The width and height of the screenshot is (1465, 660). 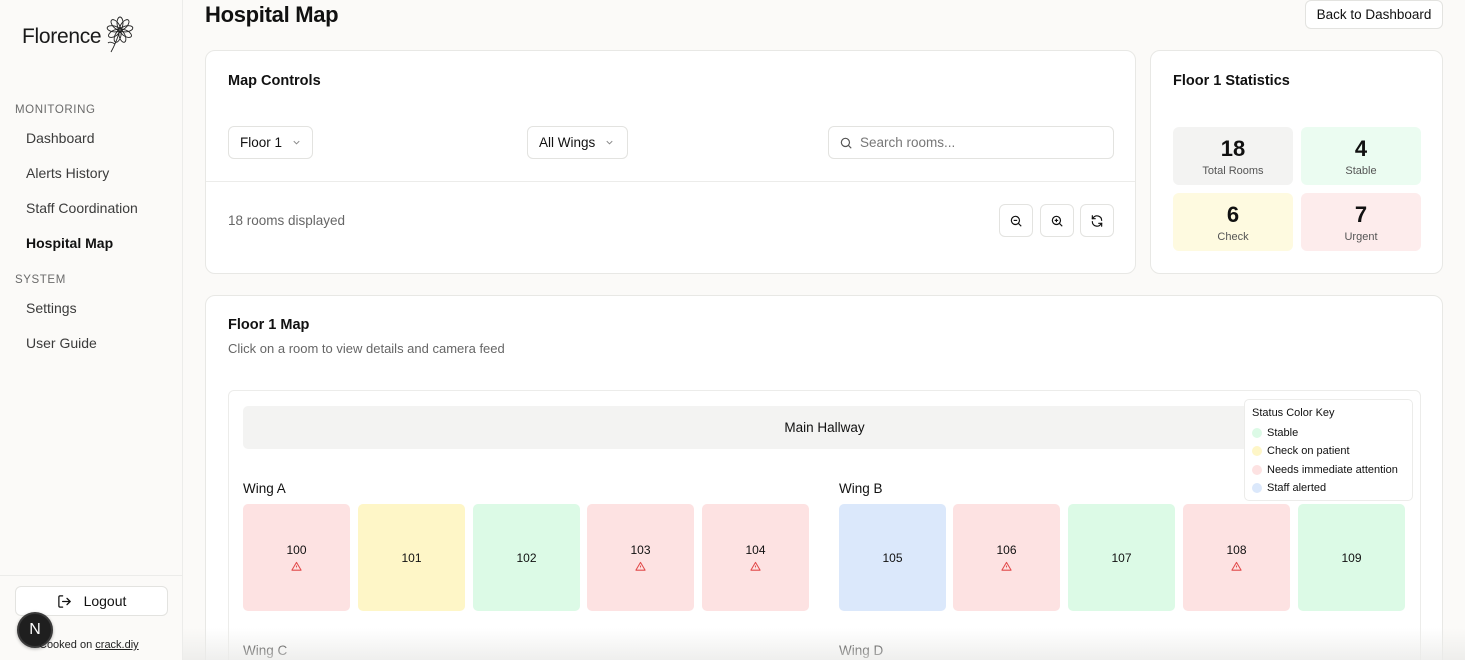 I want to click on logout-button: Logout, so click(x=91, y=601).